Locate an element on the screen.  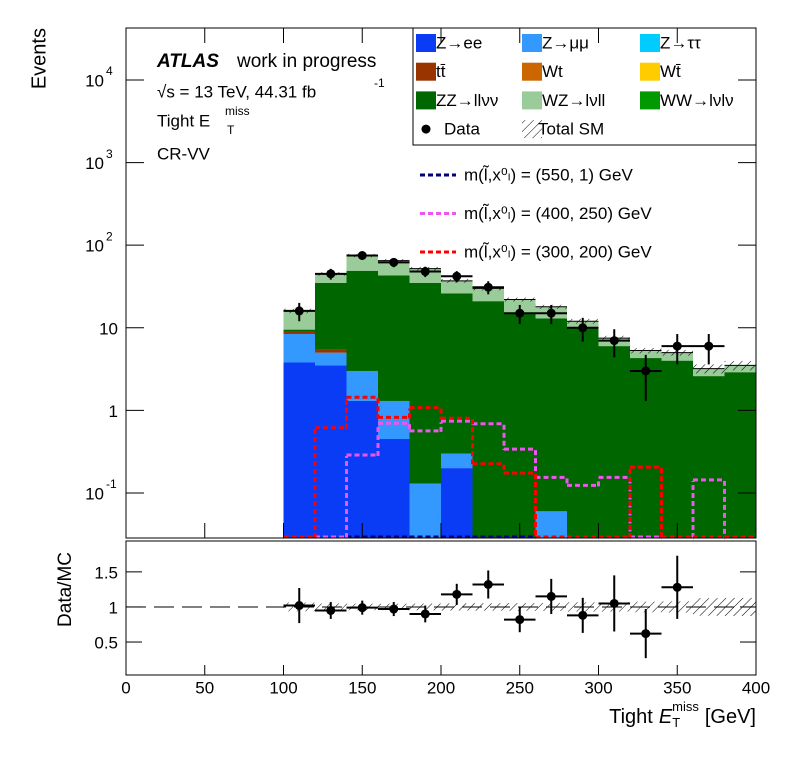
legend-label: Wt̄ is located at coordinates (670, 71).